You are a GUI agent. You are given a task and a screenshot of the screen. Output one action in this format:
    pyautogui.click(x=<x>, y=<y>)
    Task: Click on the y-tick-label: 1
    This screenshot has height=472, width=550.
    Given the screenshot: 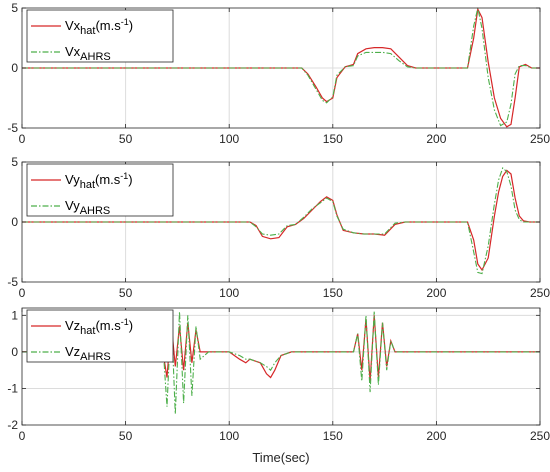 What is the action you would take?
    pyautogui.click(x=14, y=315)
    